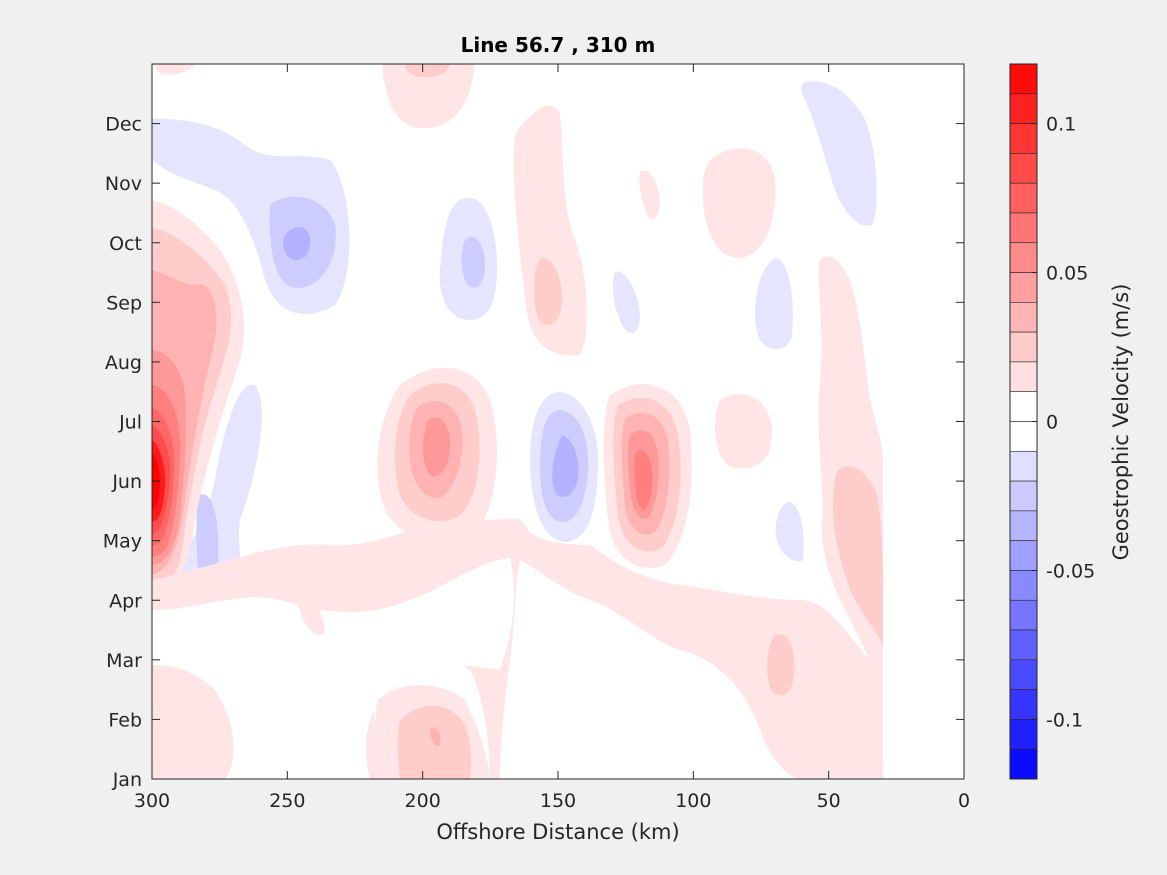  Describe the element at coordinates (123, 125) in the screenshot. I see `y-tick-label: Dec` at that location.